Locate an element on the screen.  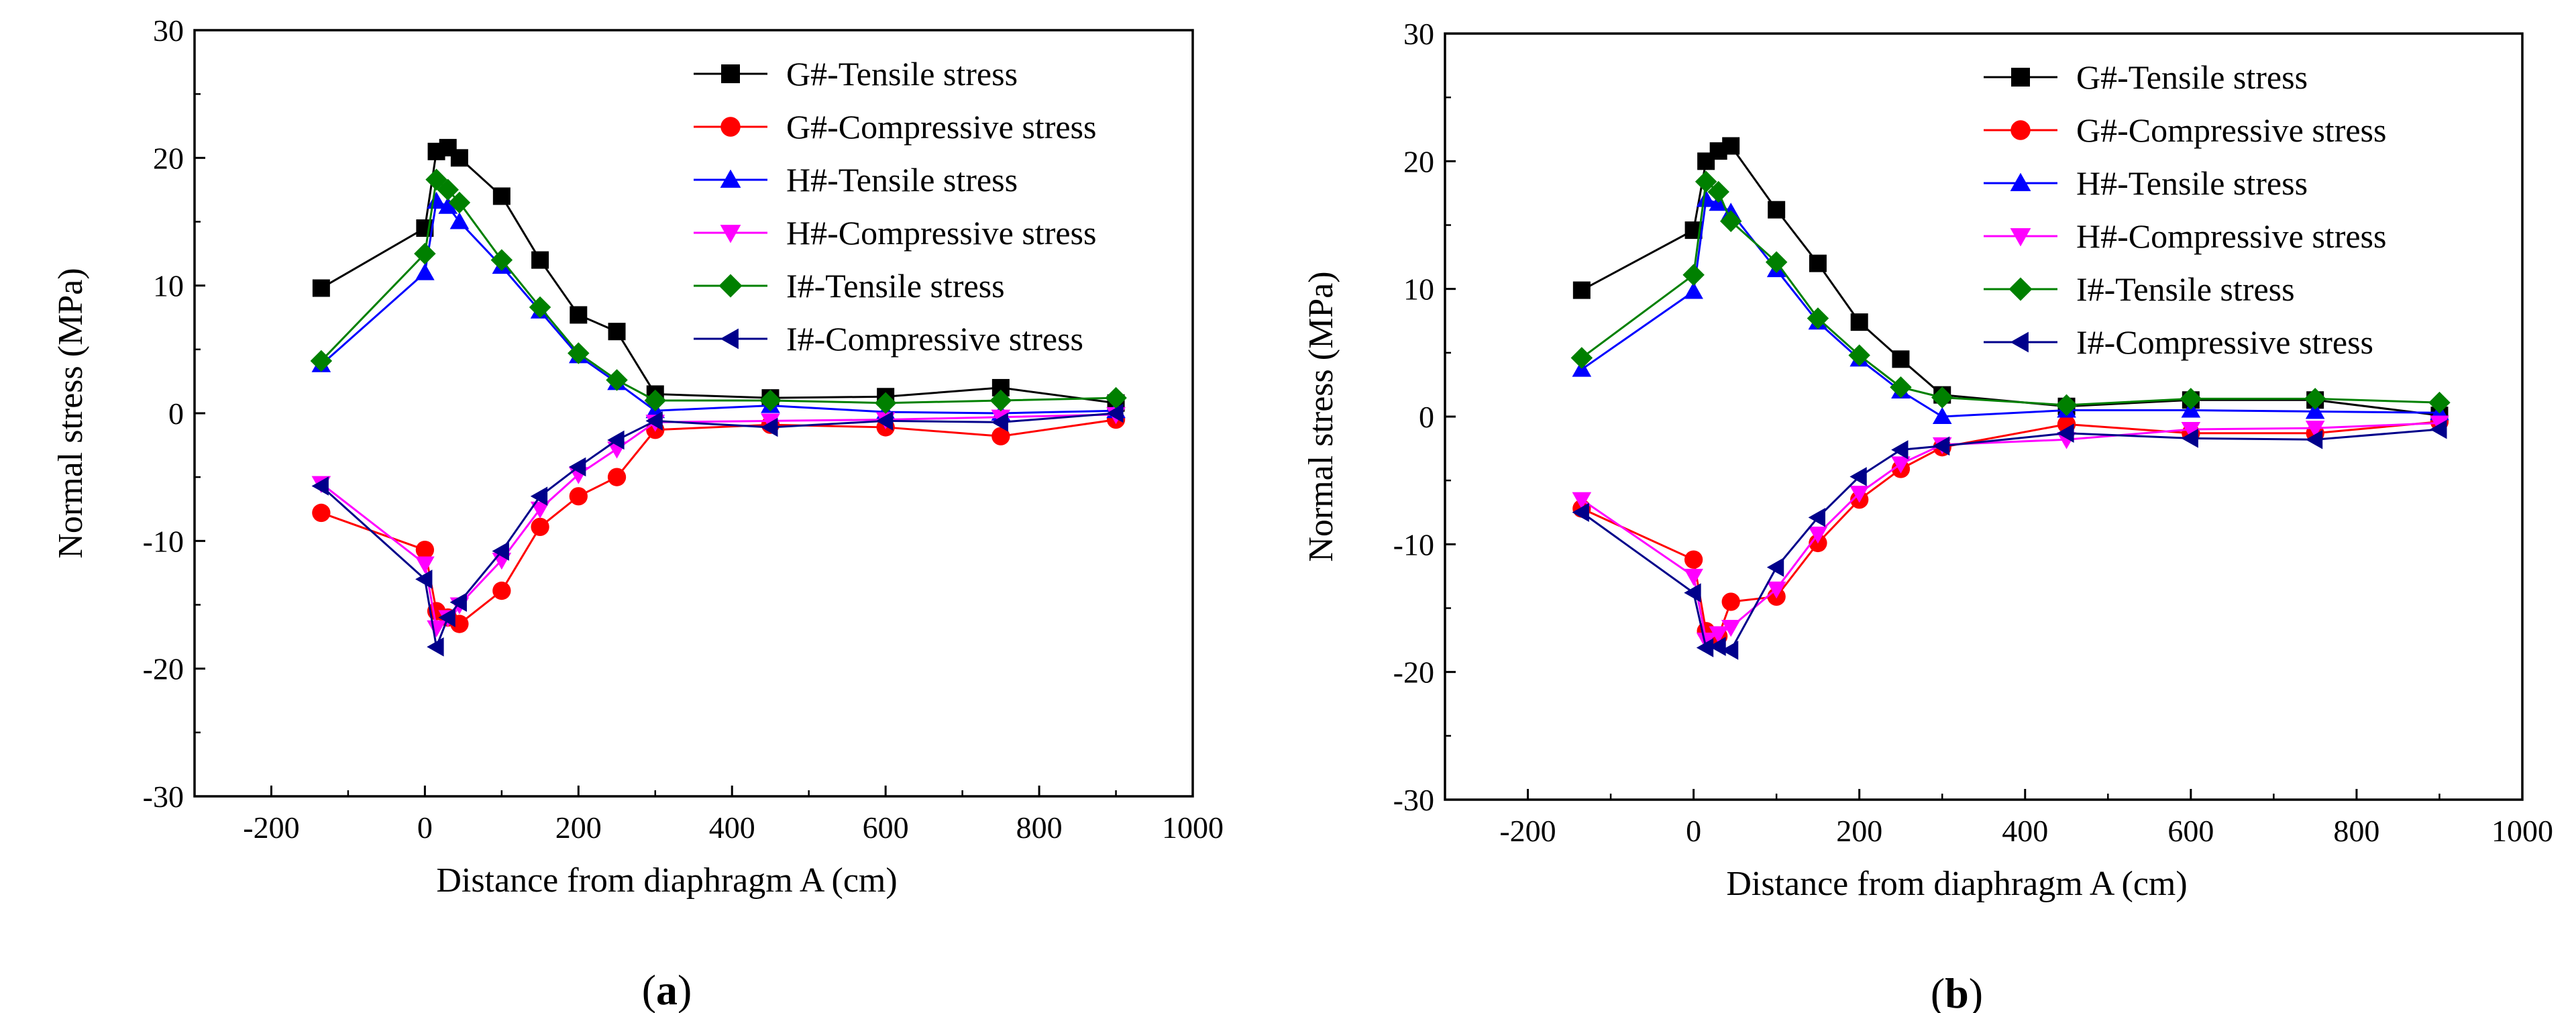
caption-open-paren: ( is located at coordinates (649, 990).